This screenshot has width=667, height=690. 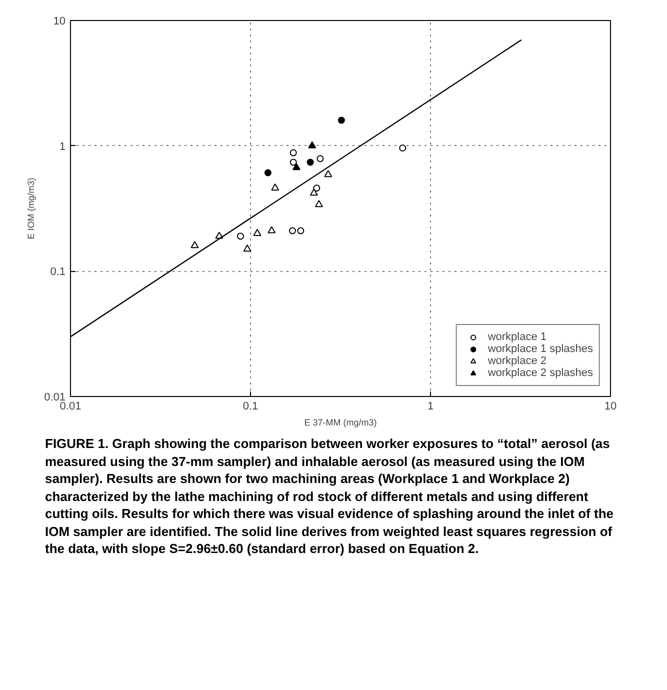 I want to click on legend-label: workplace 1, so click(x=517, y=337).